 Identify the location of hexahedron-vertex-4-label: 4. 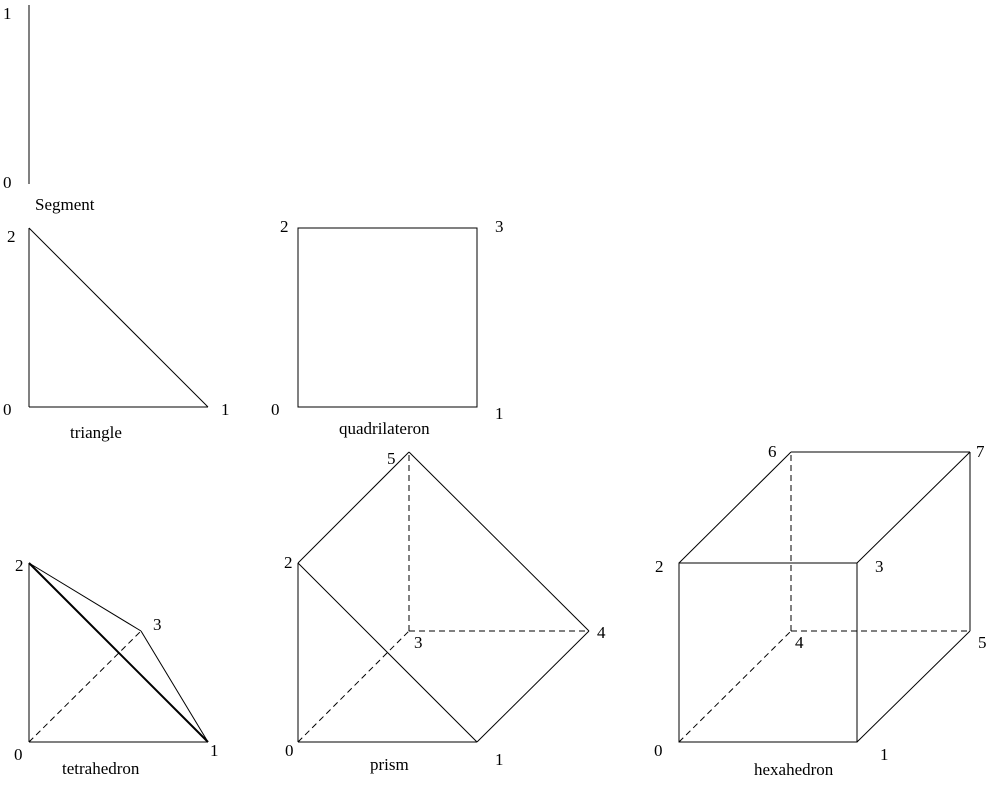
(799, 642).